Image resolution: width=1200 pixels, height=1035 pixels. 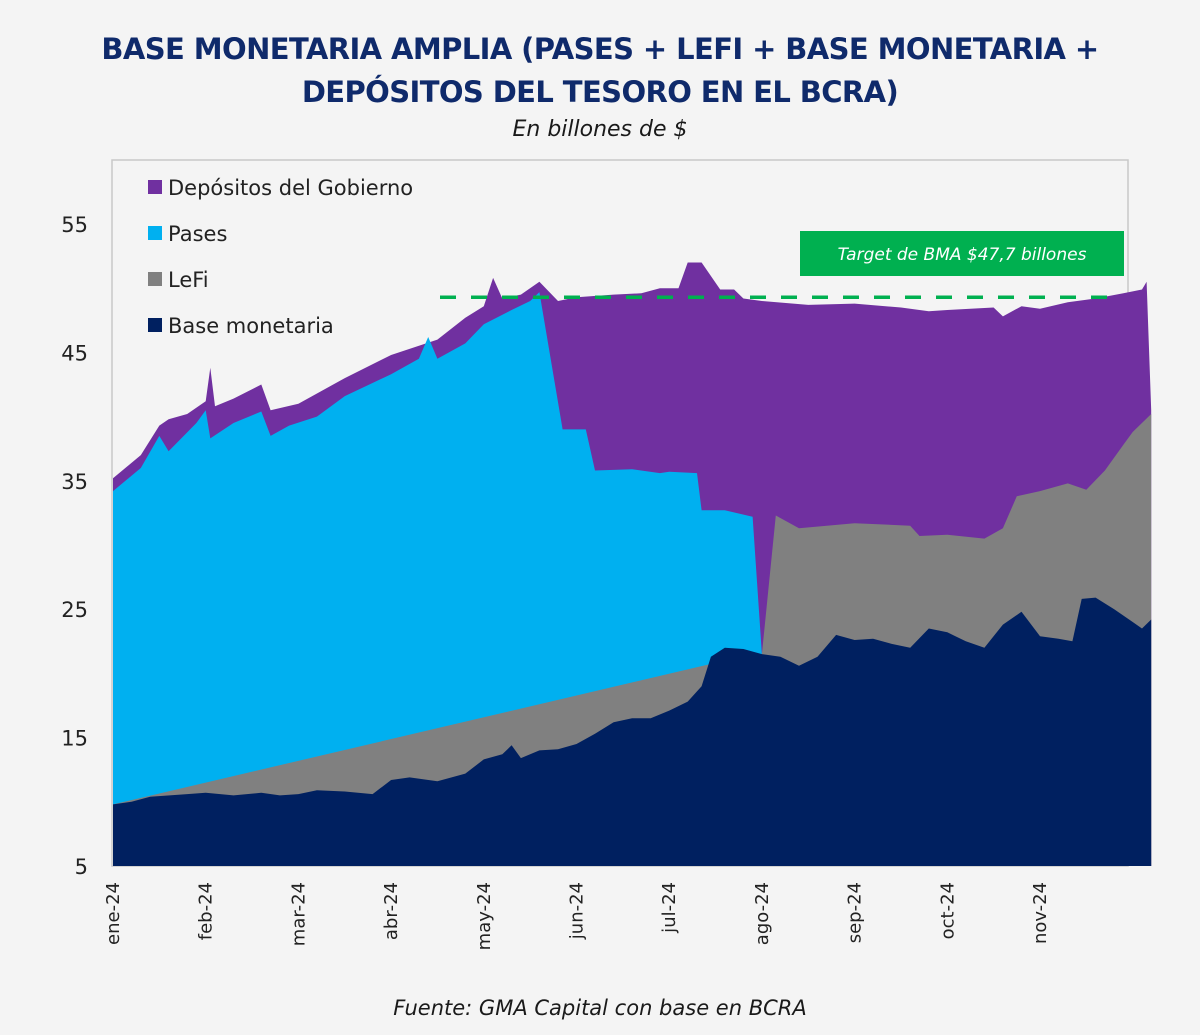 I want to click on x-tick-label: jun-24, so click(x=577, y=911).